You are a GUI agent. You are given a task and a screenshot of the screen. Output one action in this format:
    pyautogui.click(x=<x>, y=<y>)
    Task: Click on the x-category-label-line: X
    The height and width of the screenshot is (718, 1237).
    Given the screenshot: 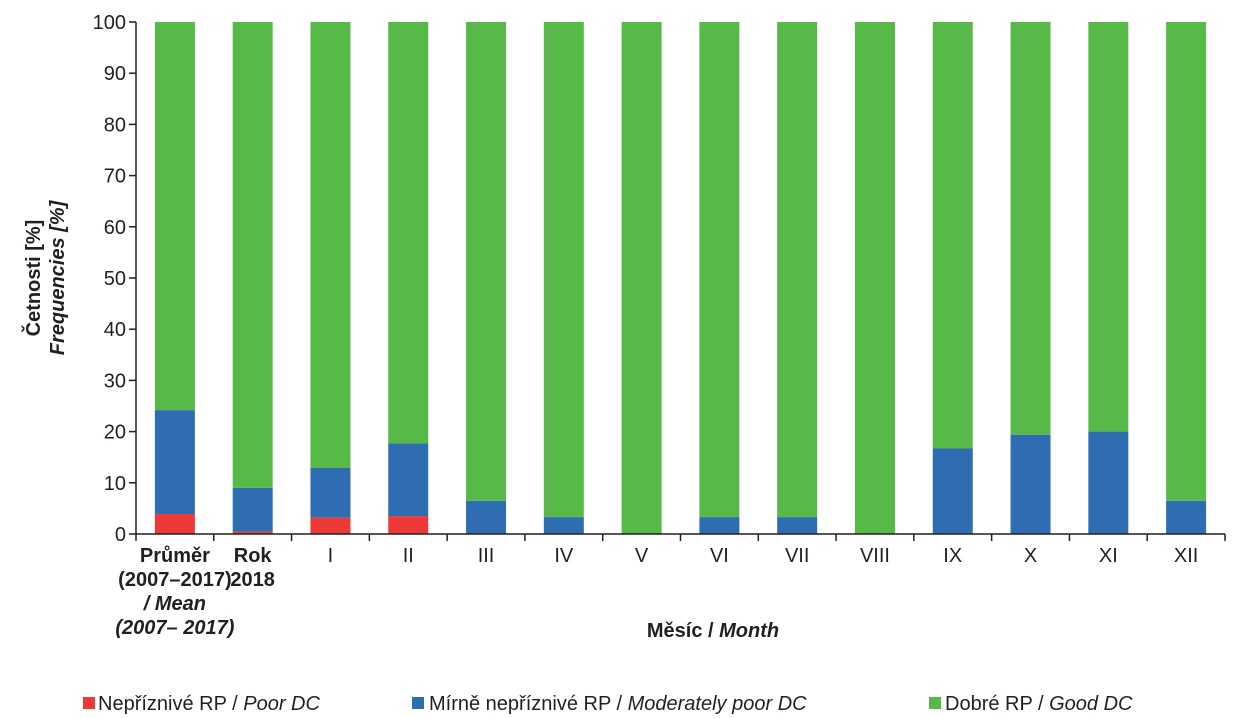 What is the action you would take?
    pyautogui.click(x=1030, y=556)
    